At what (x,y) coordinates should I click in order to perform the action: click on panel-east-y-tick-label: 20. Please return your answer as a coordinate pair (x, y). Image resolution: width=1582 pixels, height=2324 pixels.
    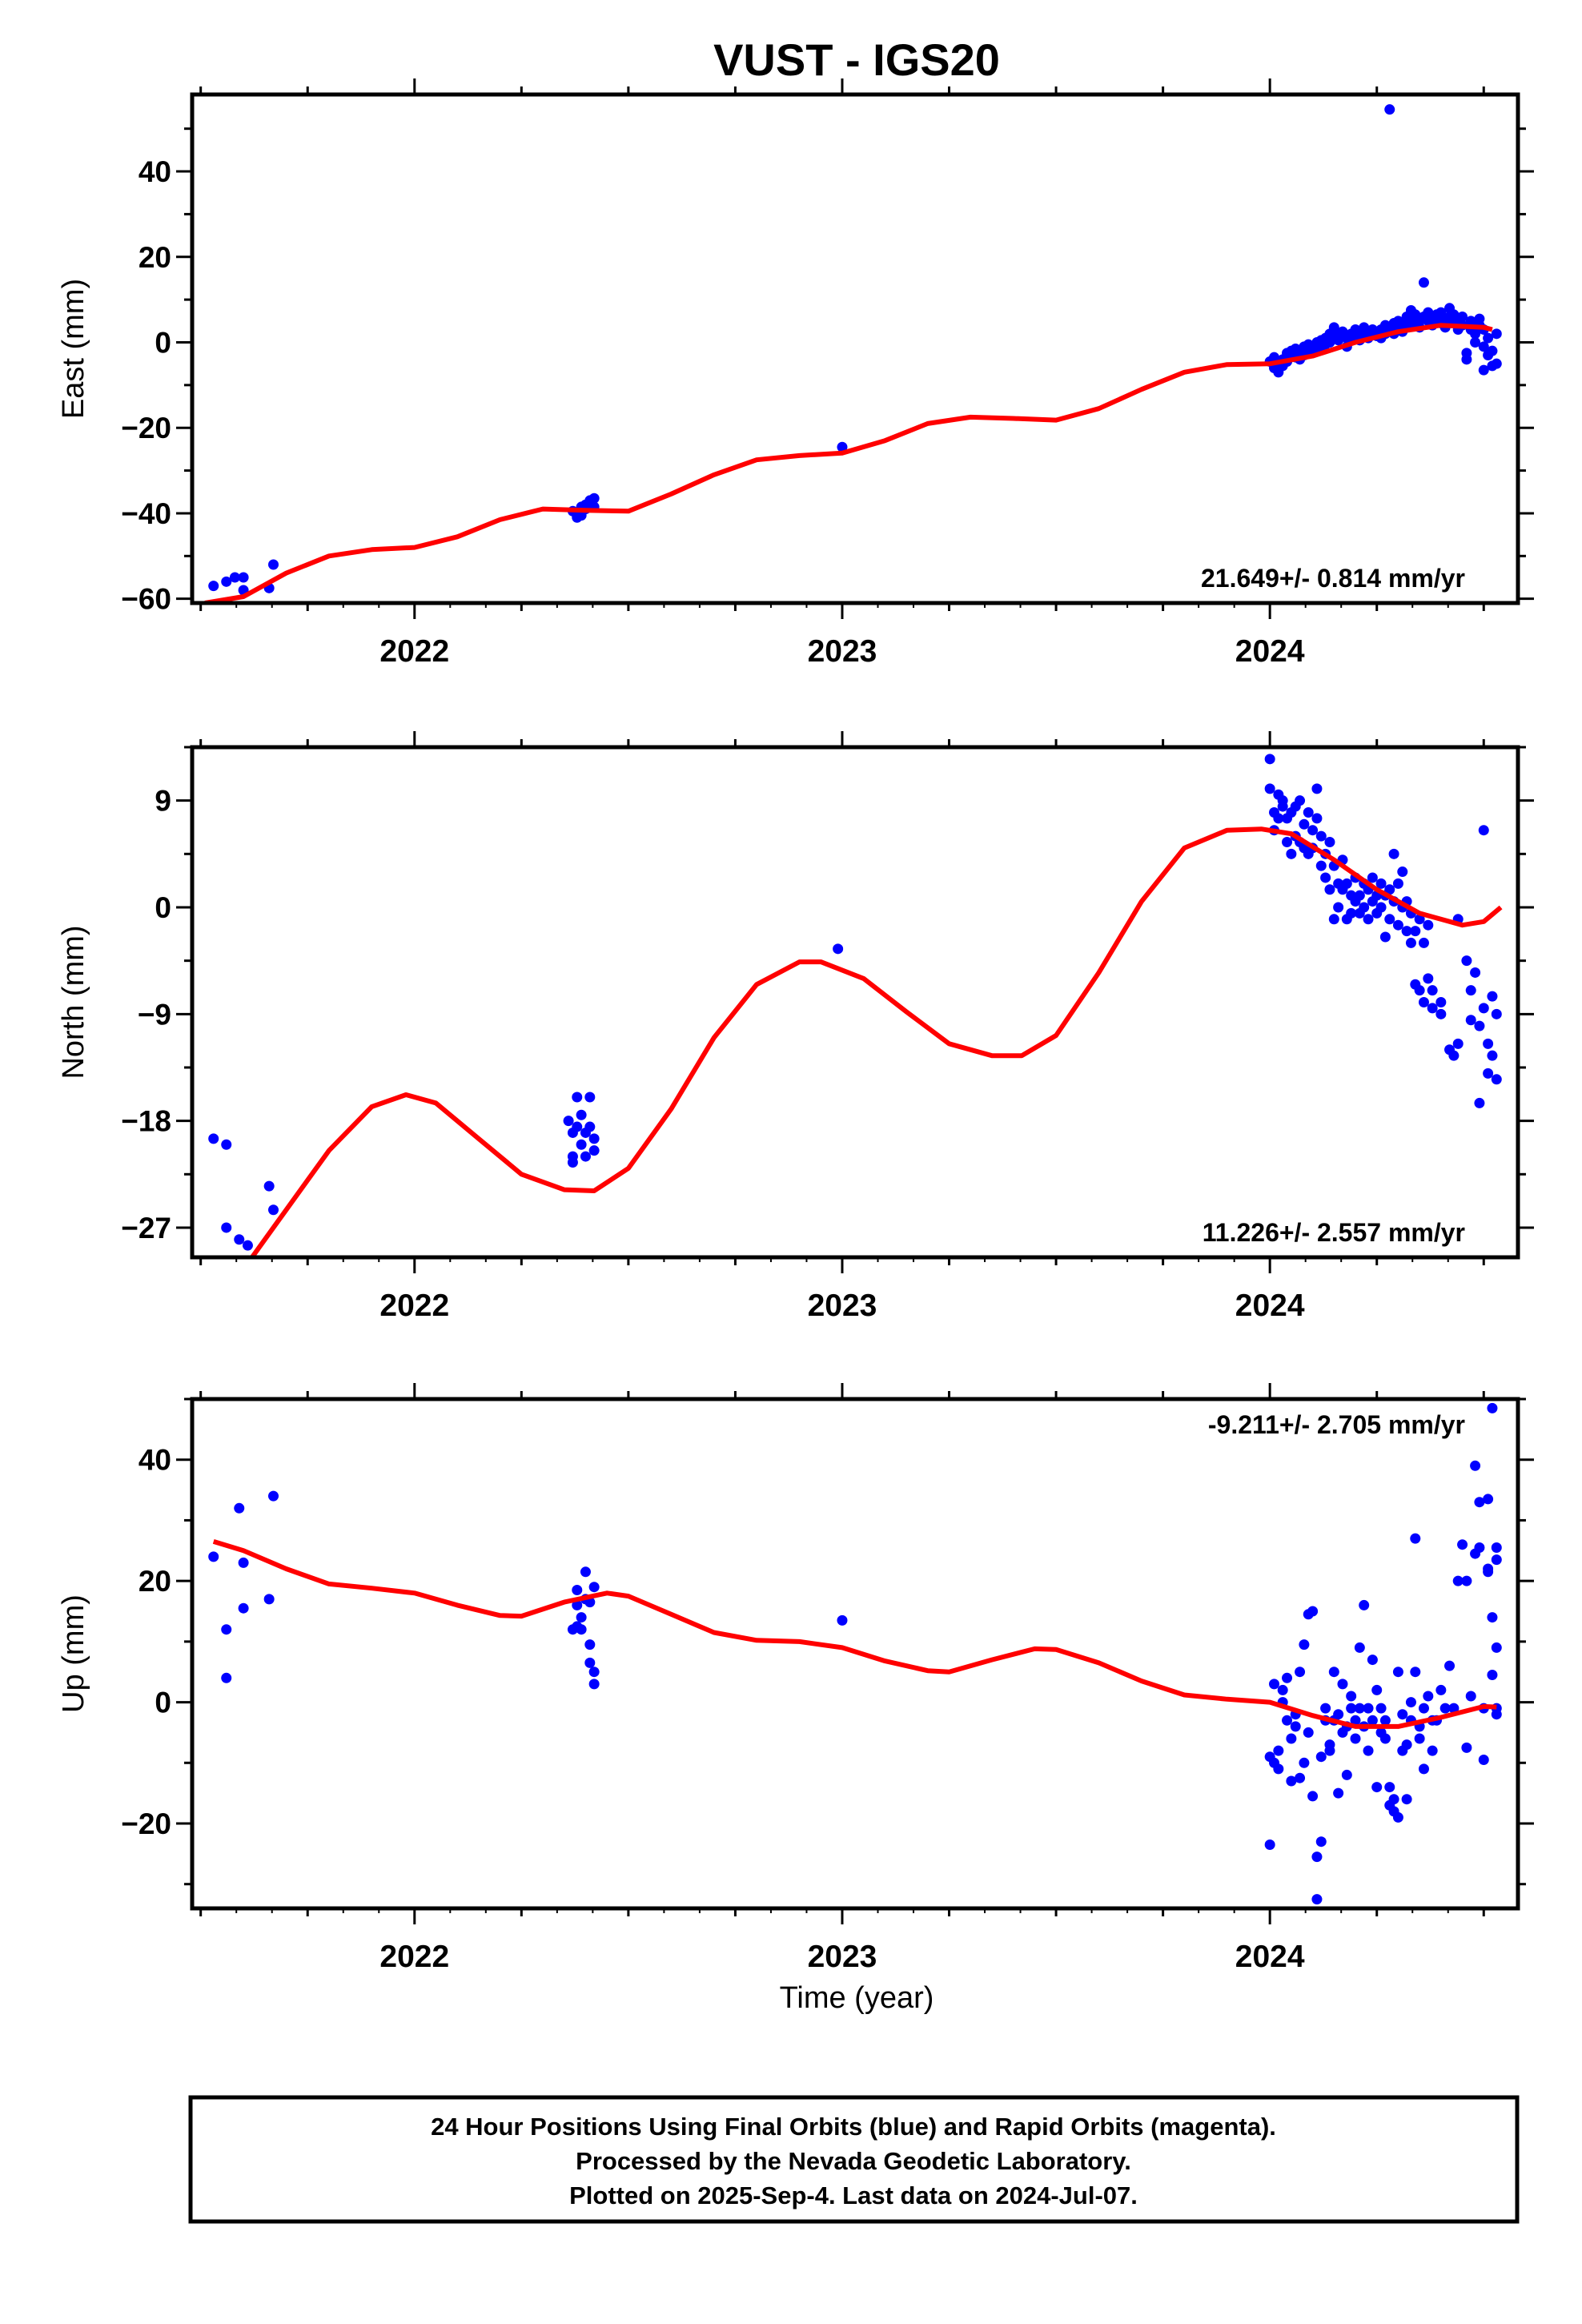
    Looking at the image, I should click on (155, 257).